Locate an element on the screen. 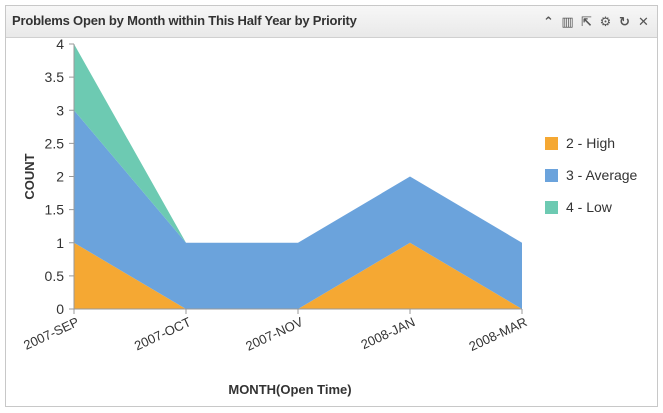 The image size is (663, 413). y-tick-label: 3.5 is located at coordinates (55, 77).